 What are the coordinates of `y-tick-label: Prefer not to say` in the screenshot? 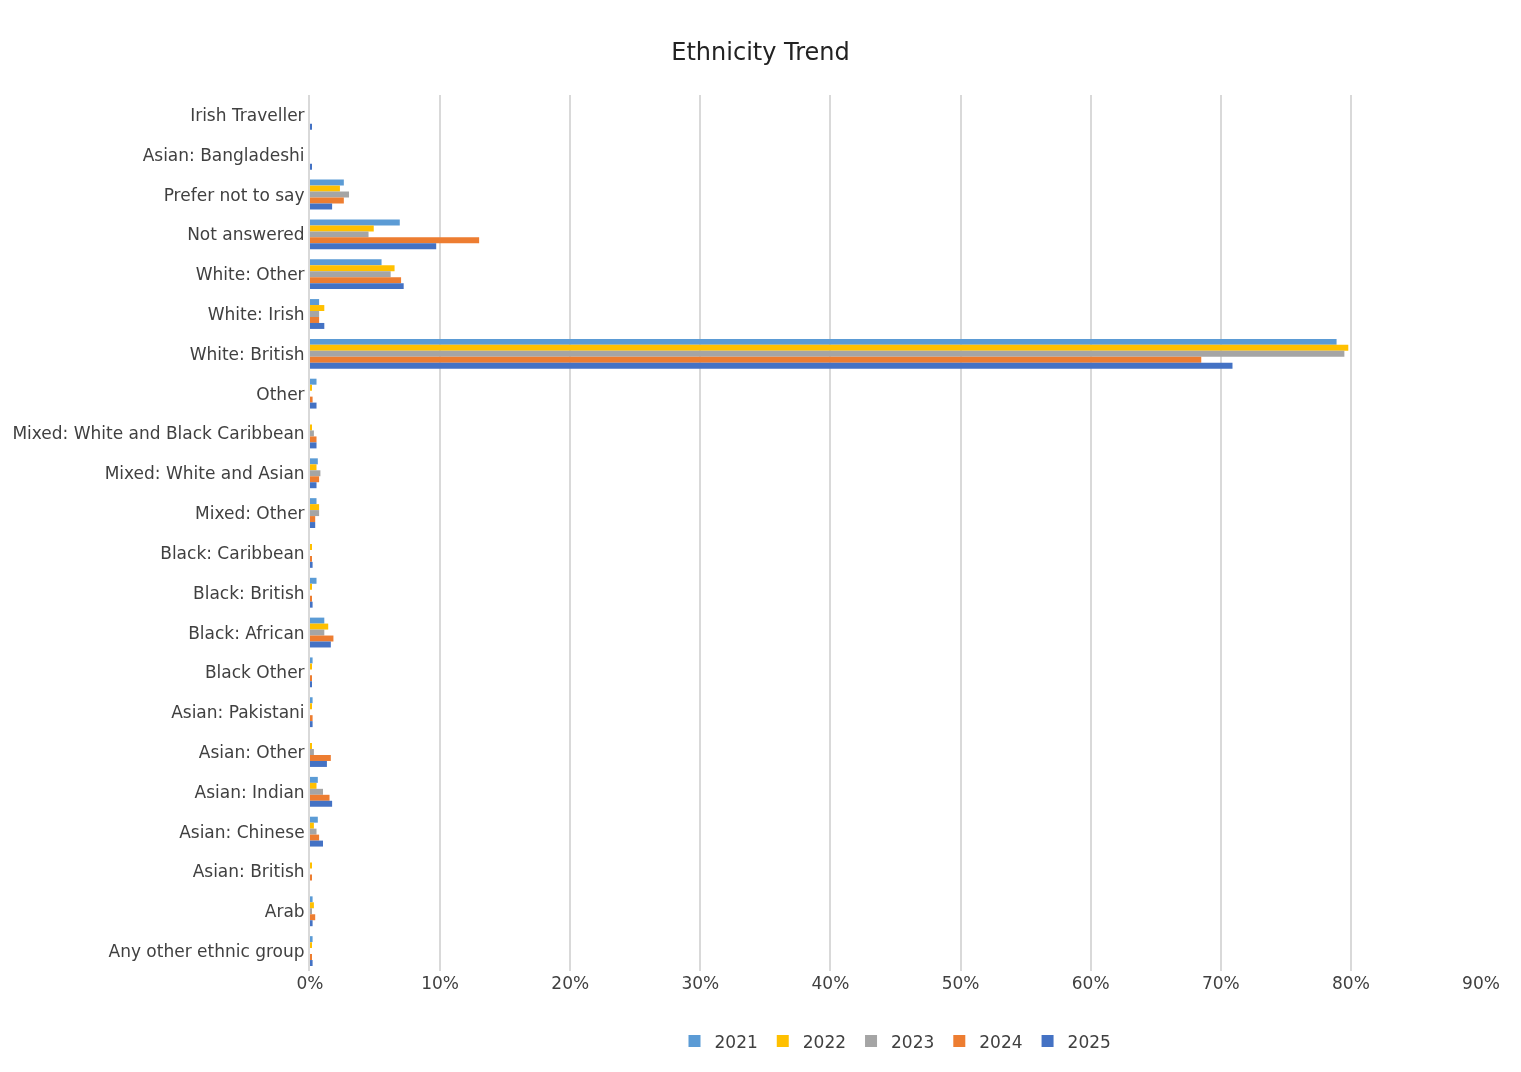 It's located at (234, 194).